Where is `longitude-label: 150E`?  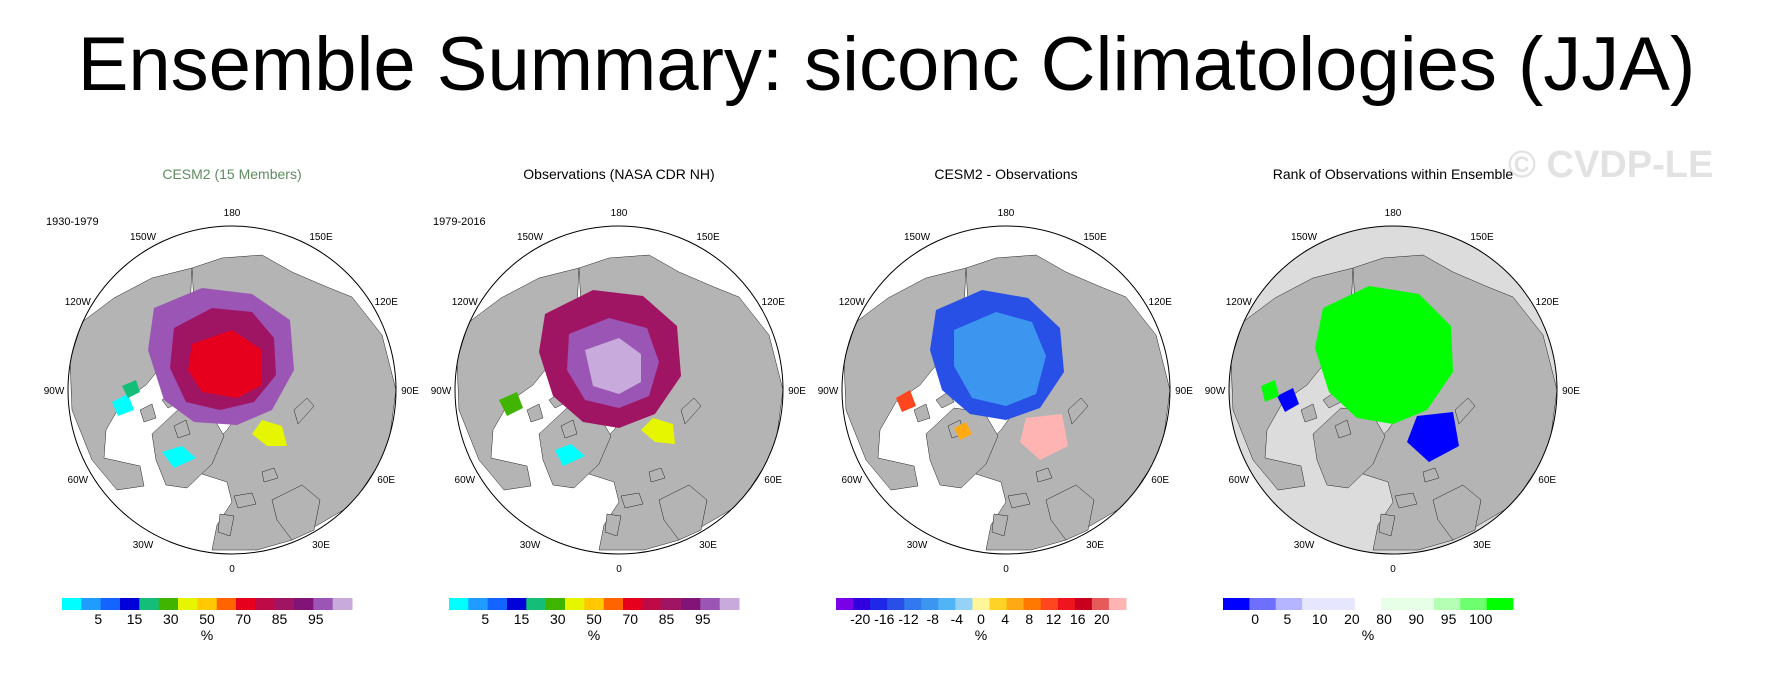 longitude-label: 150E is located at coordinates (321, 237).